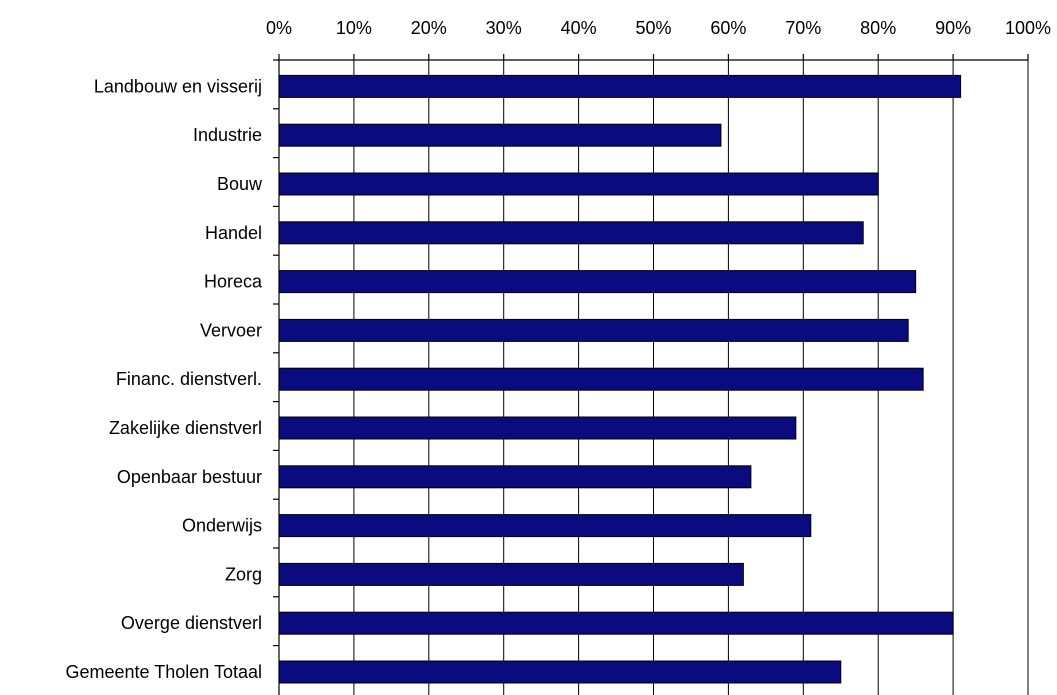 This screenshot has width=1057, height=695. I want to click on x-tick-label-6: 60%, so click(728, 28).